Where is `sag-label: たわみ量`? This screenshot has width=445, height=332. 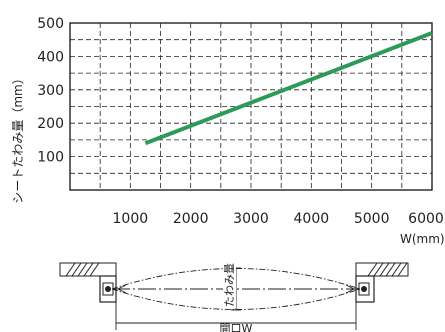 sag-label: たわみ量 is located at coordinates (229, 285).